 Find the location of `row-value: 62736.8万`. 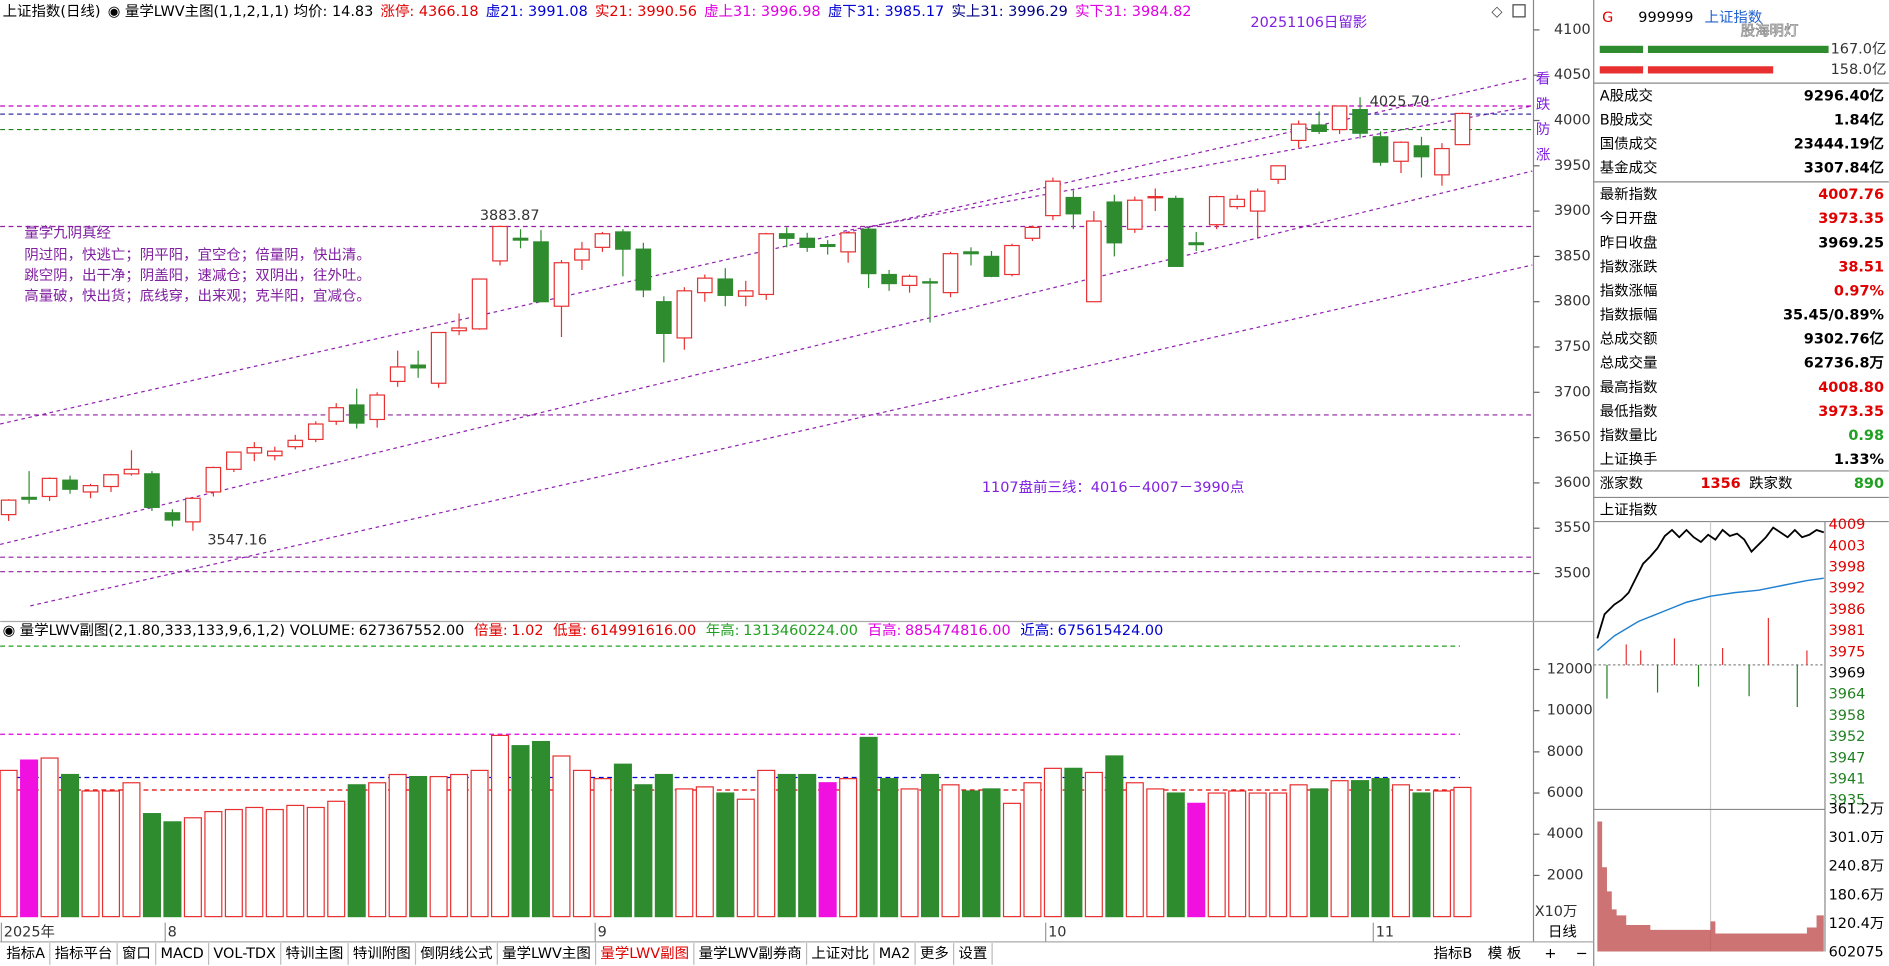

row-value: 62736.8万 is located at coordinates (1844, 363).